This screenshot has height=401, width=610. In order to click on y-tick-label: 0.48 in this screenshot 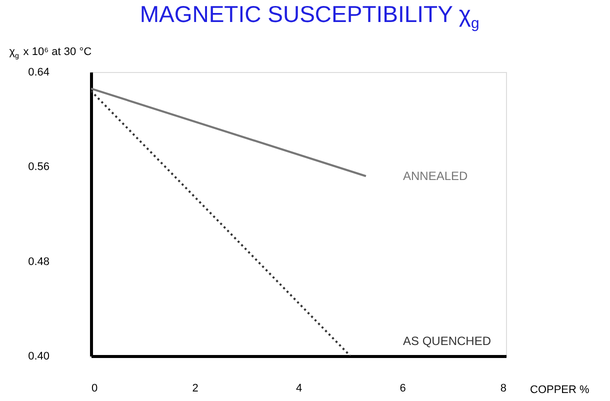, I will do `click(39, 262)`.